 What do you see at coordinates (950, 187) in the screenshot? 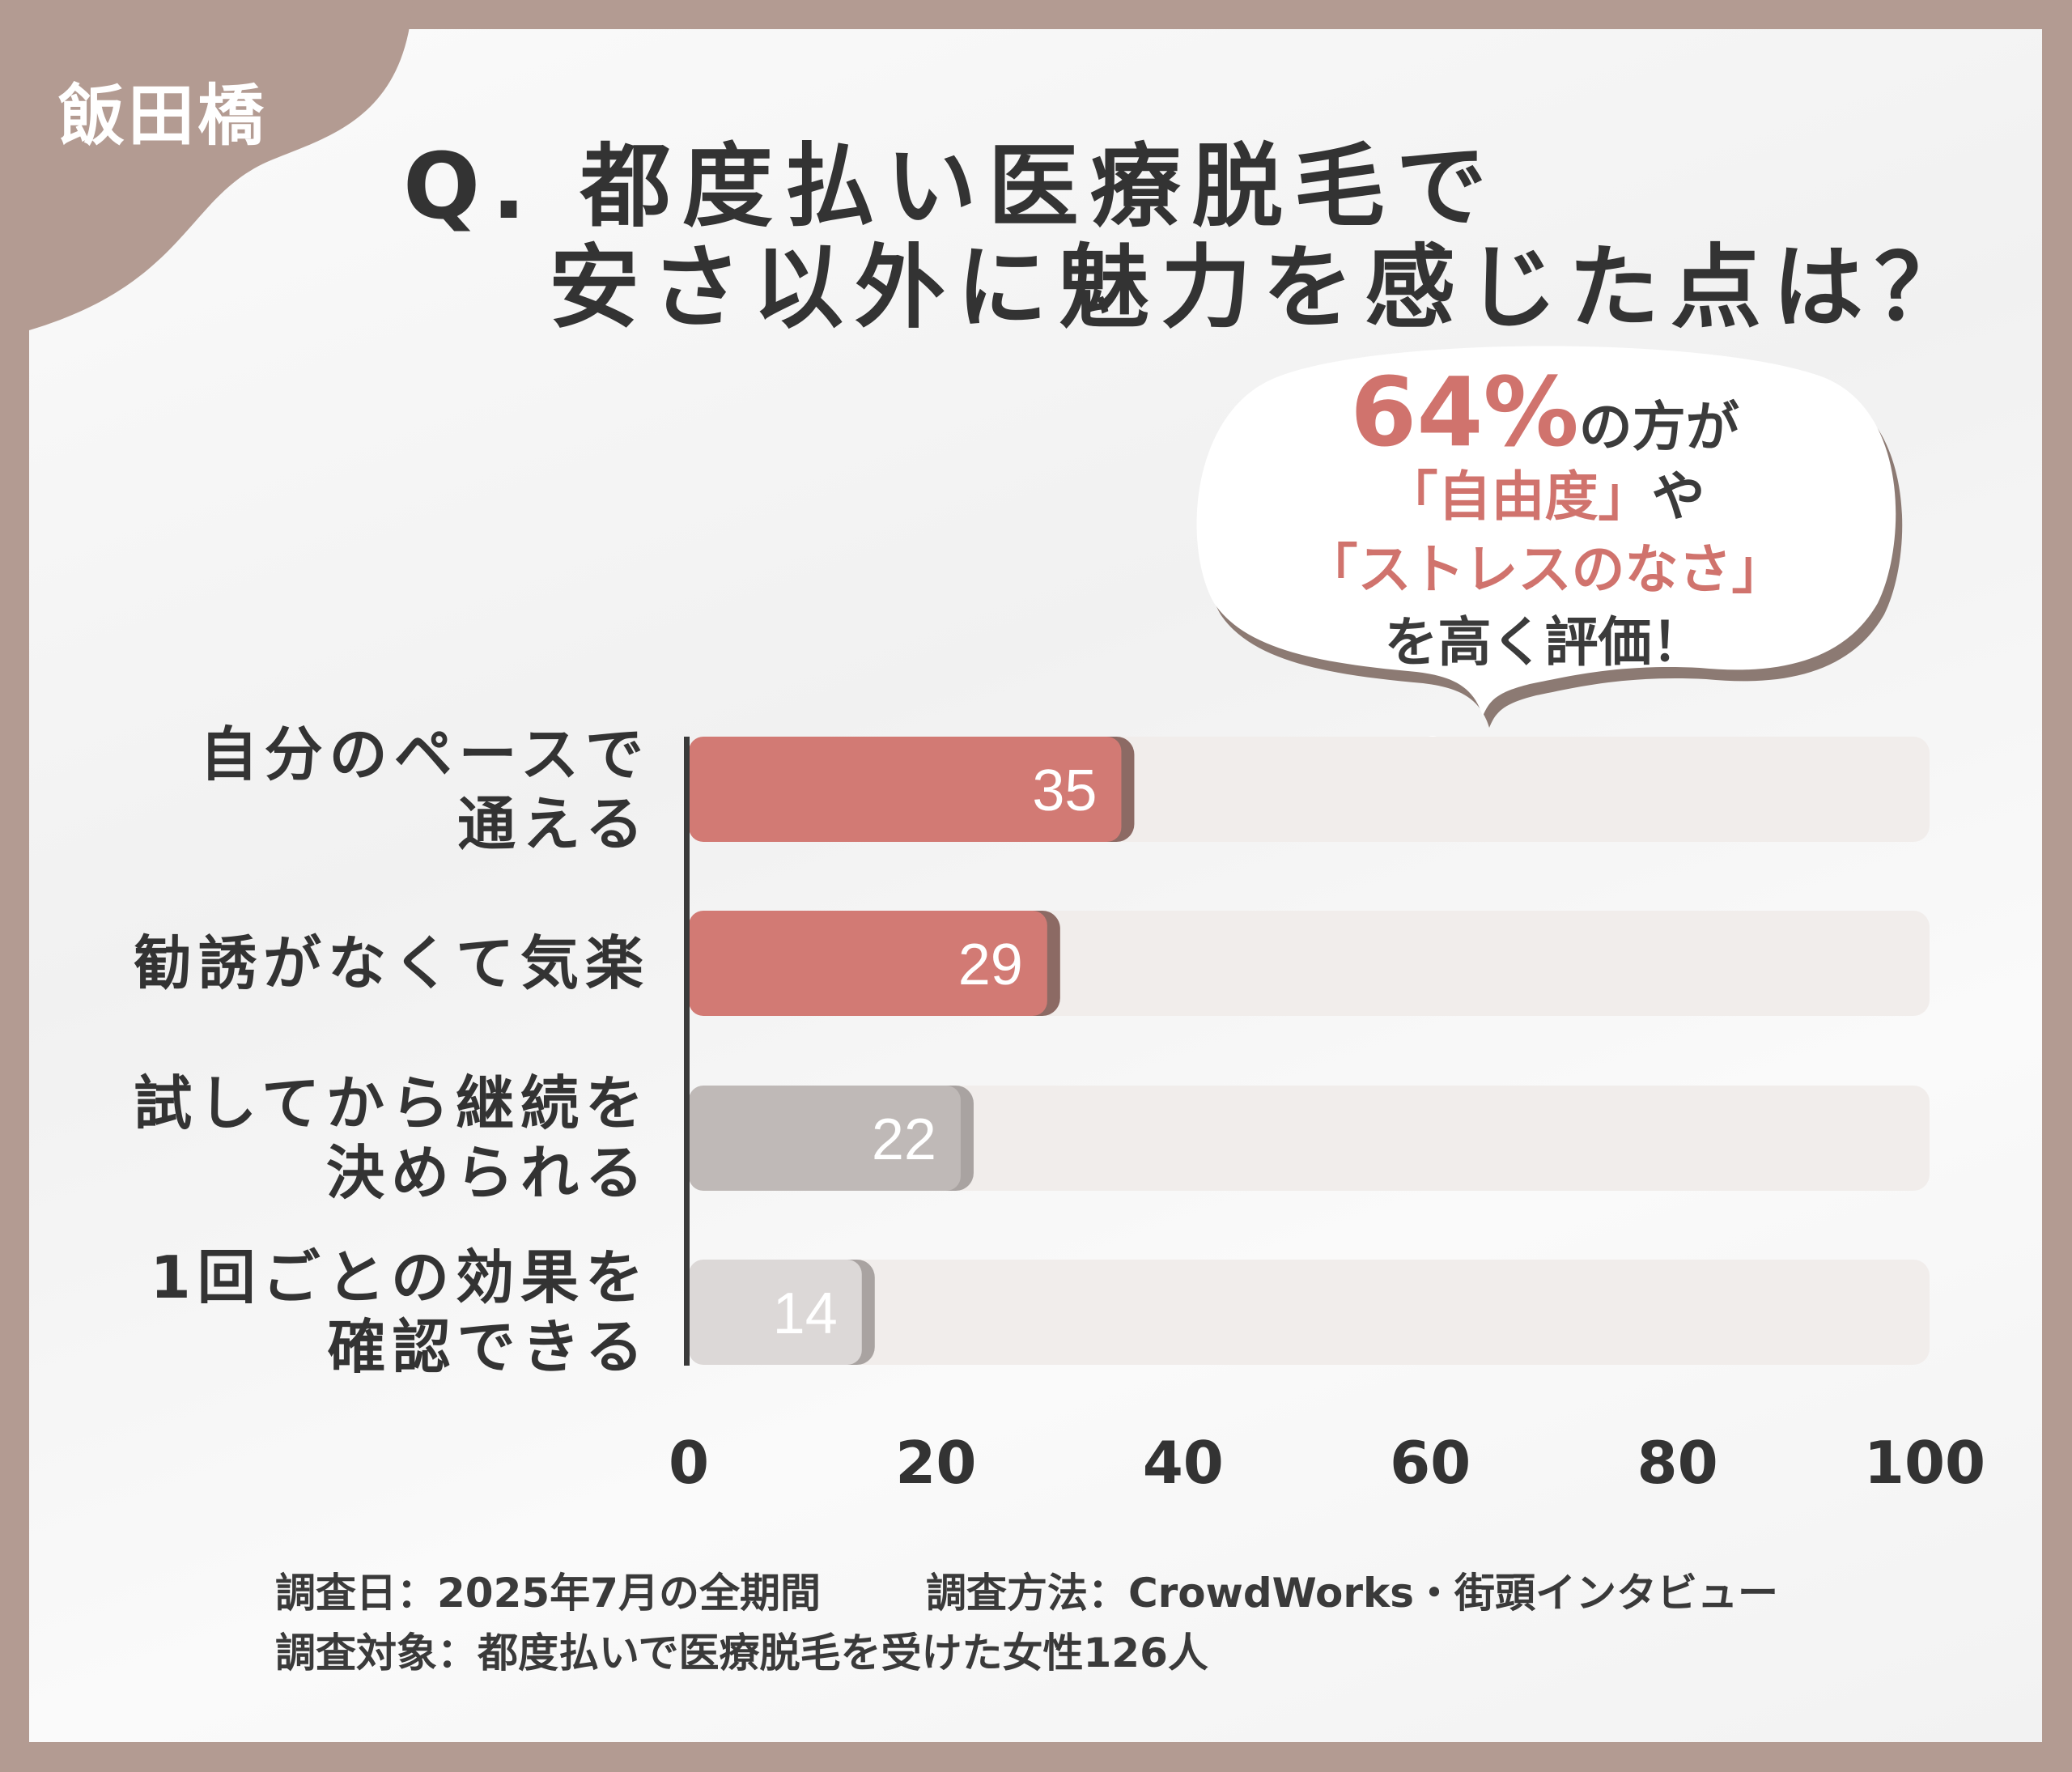
I see `title-line1: Q. 都度払い医療脱毛で` at bounding box center [950, 187].